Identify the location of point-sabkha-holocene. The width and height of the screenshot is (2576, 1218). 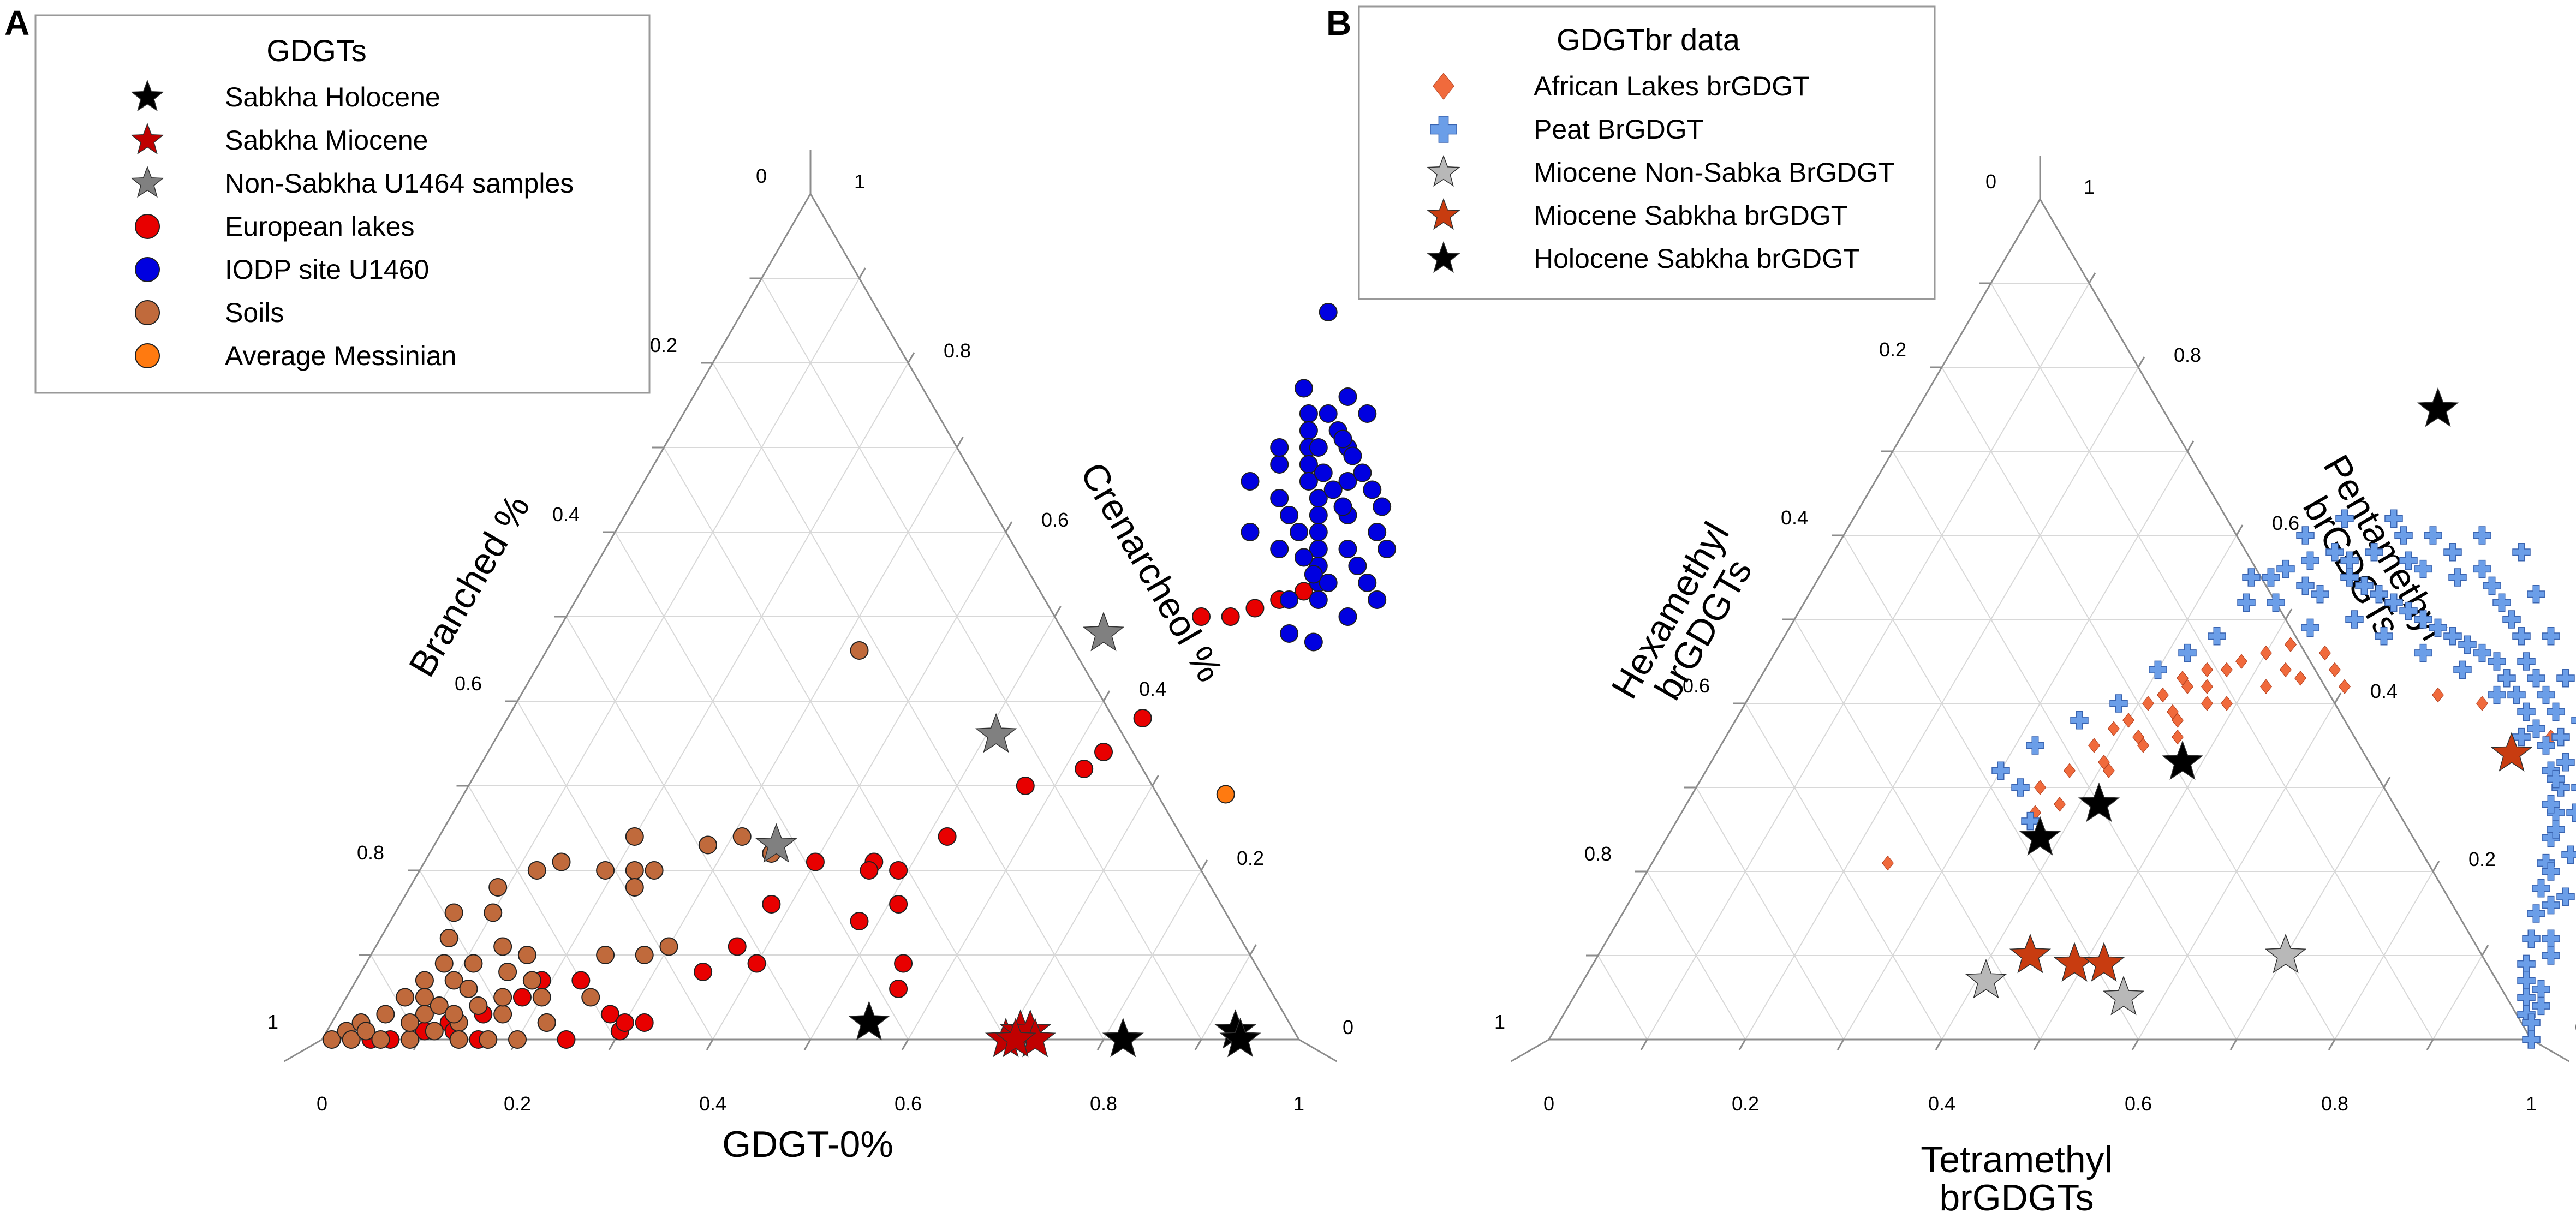
(1123, 1037).